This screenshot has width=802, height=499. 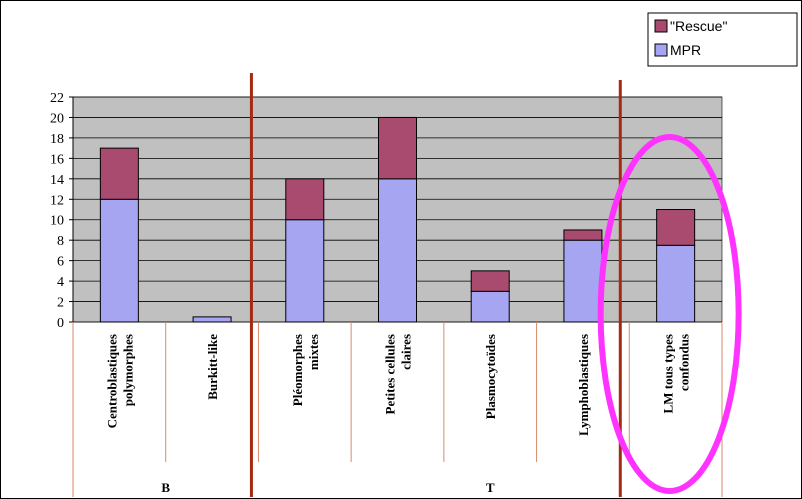 I want to click on category-label-line: mixtes, so click(x=313, y=352).